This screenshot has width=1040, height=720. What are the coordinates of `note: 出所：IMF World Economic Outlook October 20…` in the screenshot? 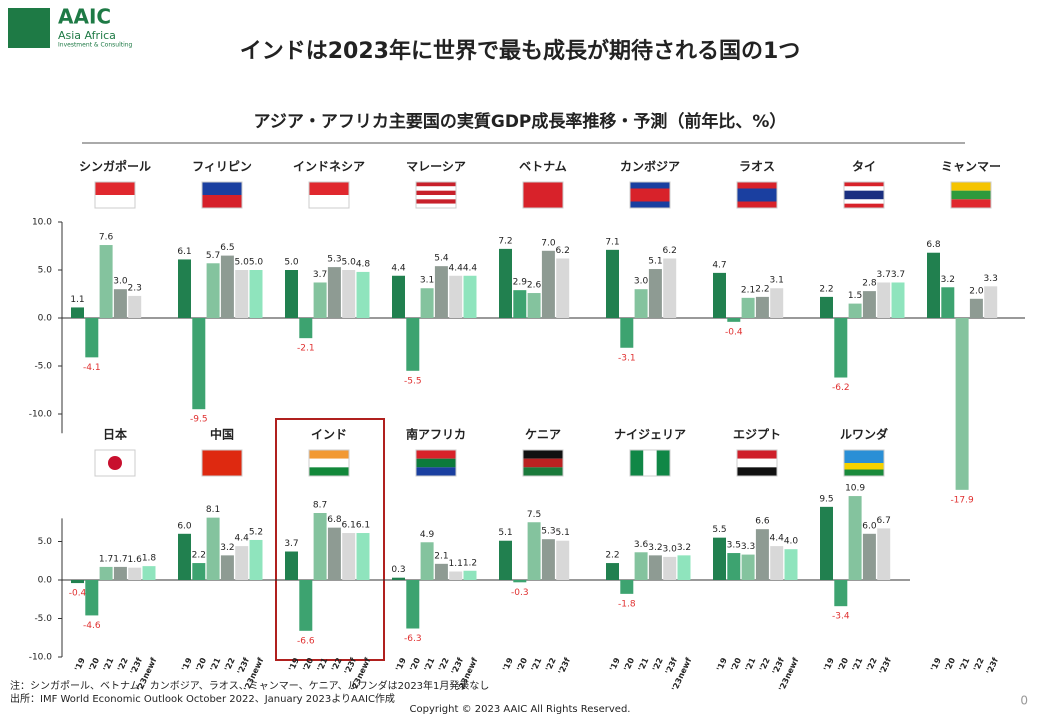 It's located at (202, 698).